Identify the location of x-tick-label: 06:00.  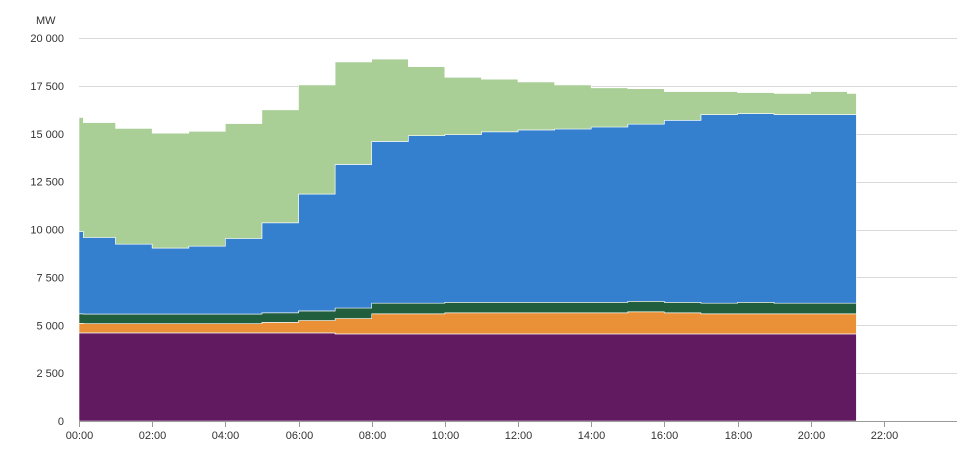
(300, 436).